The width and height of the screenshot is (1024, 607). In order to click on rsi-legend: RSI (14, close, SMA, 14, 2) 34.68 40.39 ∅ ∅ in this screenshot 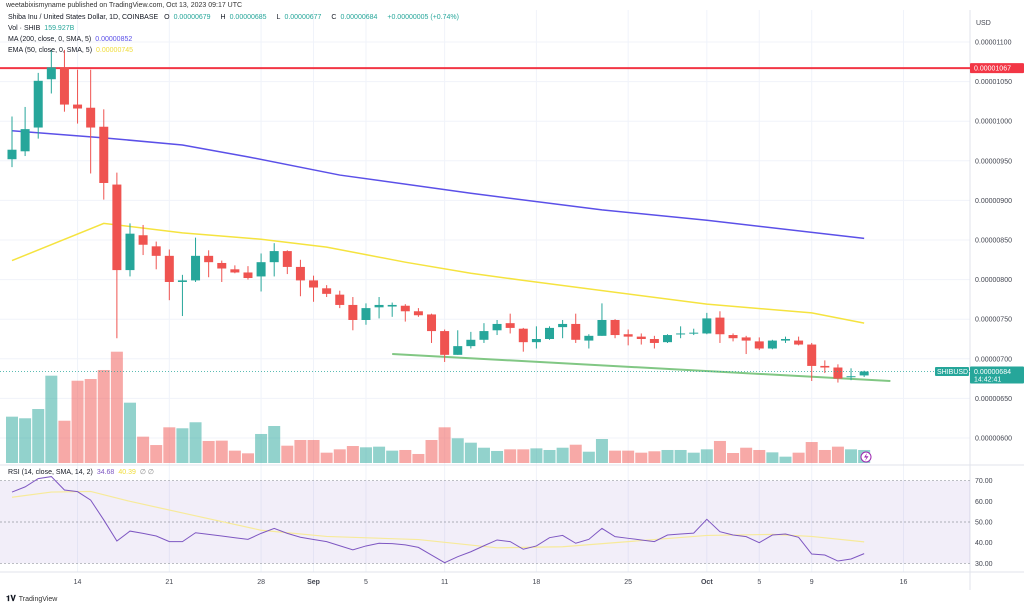, I will do `click(83, 472)`.